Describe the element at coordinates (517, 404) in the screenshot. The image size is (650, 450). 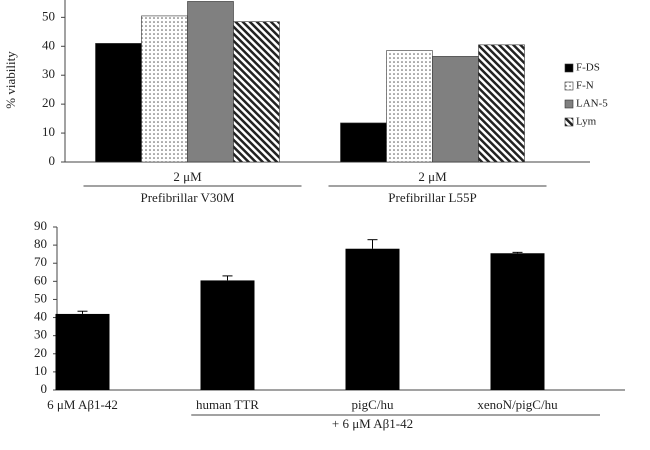
I see `x-tick-label: xenoN/pigC/hu` at that location.